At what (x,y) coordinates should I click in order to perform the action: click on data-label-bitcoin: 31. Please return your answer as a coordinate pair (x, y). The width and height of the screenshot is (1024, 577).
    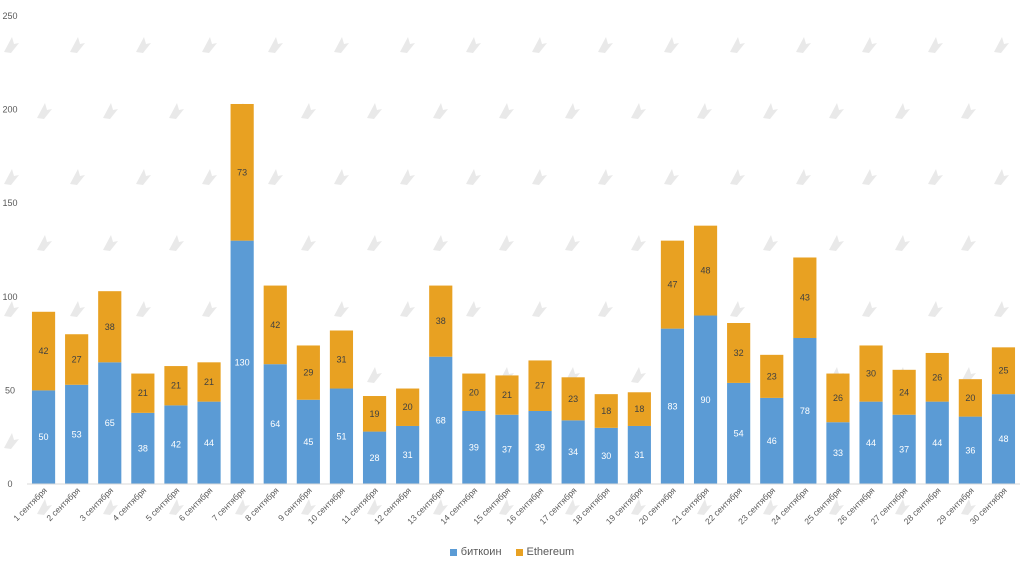
    Looking at the image, I should click on (639, 455).